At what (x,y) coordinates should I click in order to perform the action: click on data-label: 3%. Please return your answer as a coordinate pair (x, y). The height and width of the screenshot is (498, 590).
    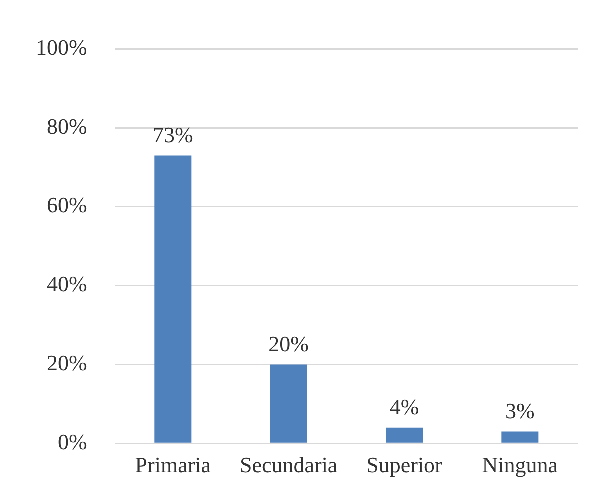
    Looking at the image, I should click on (520, 411).